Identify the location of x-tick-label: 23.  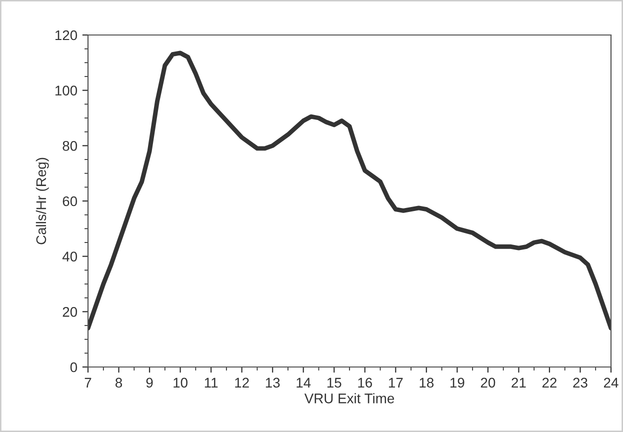
(580, 383).